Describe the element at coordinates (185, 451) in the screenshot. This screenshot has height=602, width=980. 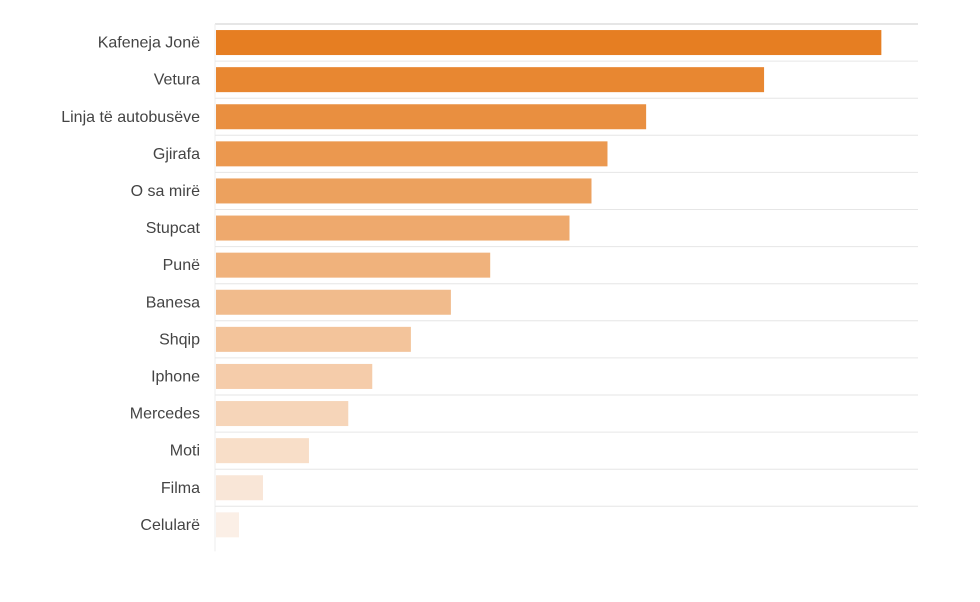
I see `category-label: Moti` at that location.